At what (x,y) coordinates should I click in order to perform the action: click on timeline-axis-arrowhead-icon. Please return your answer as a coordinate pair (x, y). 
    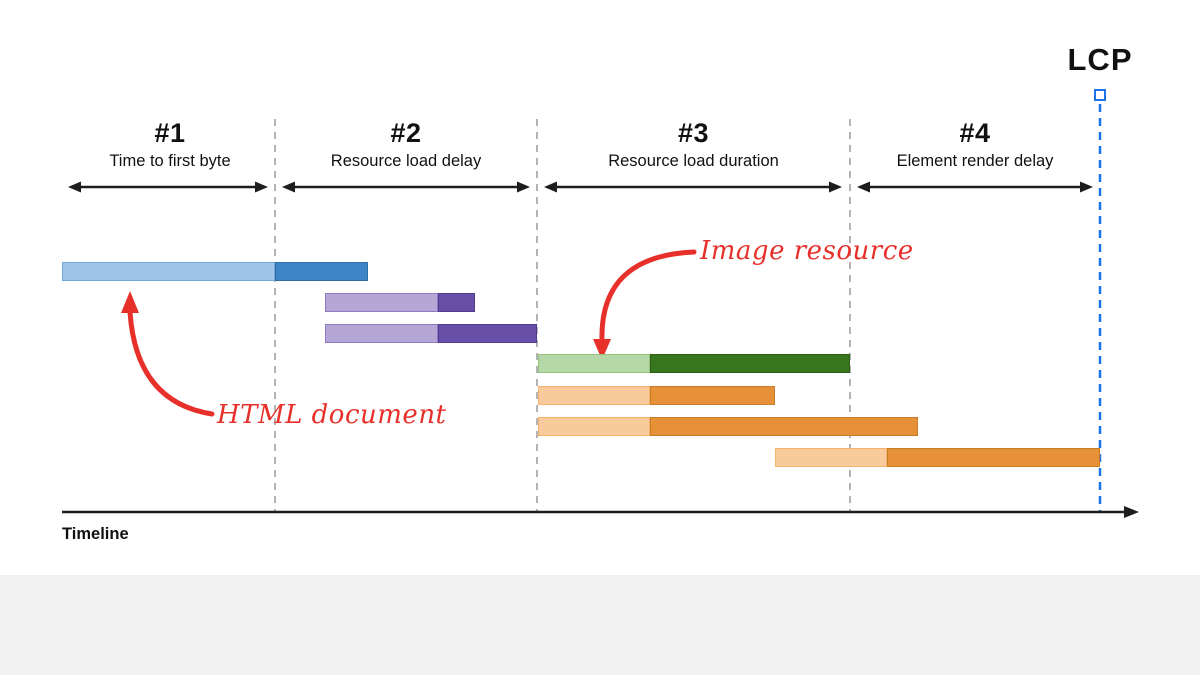
    Looking at the image, I should click on (1131, 512).